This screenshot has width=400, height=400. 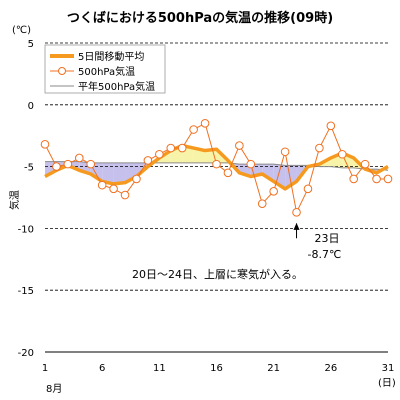 What do you see at coordinates (26, 199) in the screenshot?
I see `y-ticks: 5 0 -5 -10 -15 -20` at bounding box center [26, 199].